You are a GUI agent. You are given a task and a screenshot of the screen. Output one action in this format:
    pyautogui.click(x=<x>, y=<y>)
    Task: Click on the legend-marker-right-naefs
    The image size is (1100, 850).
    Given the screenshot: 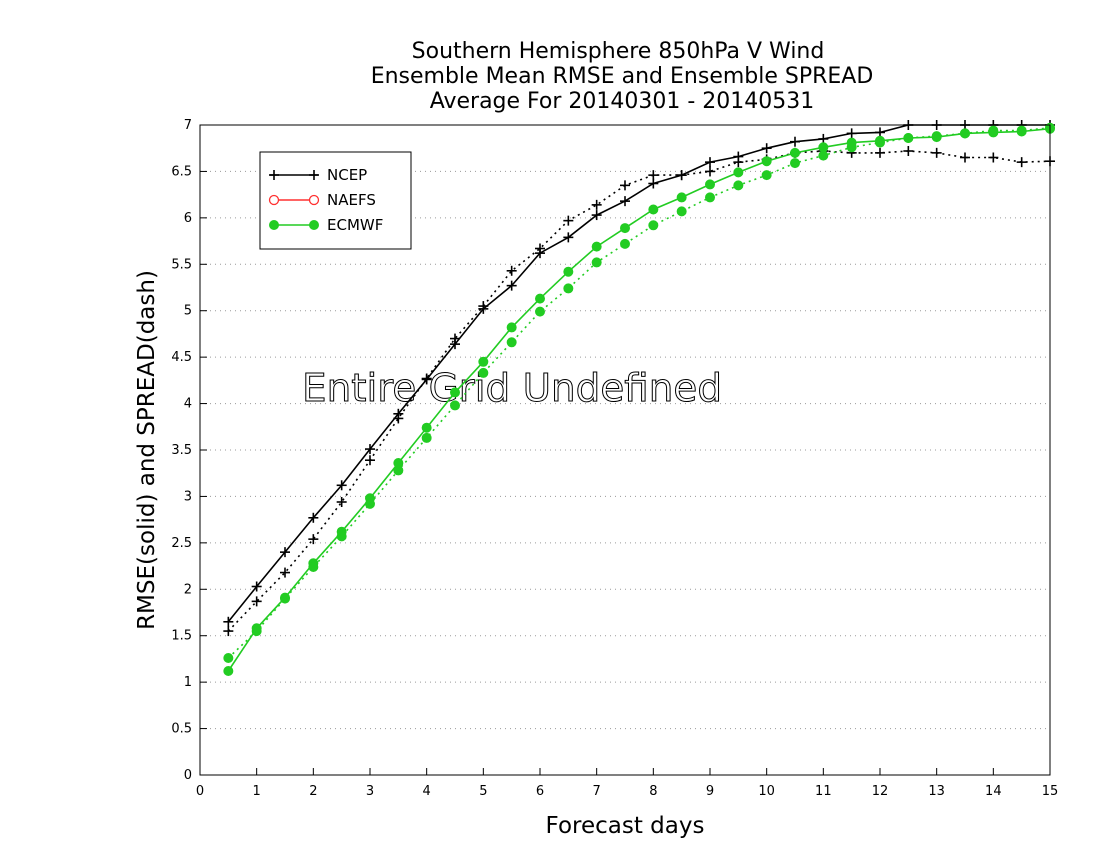 What is the action you would take?
    pyautogui.click(x=314, y=200)
    